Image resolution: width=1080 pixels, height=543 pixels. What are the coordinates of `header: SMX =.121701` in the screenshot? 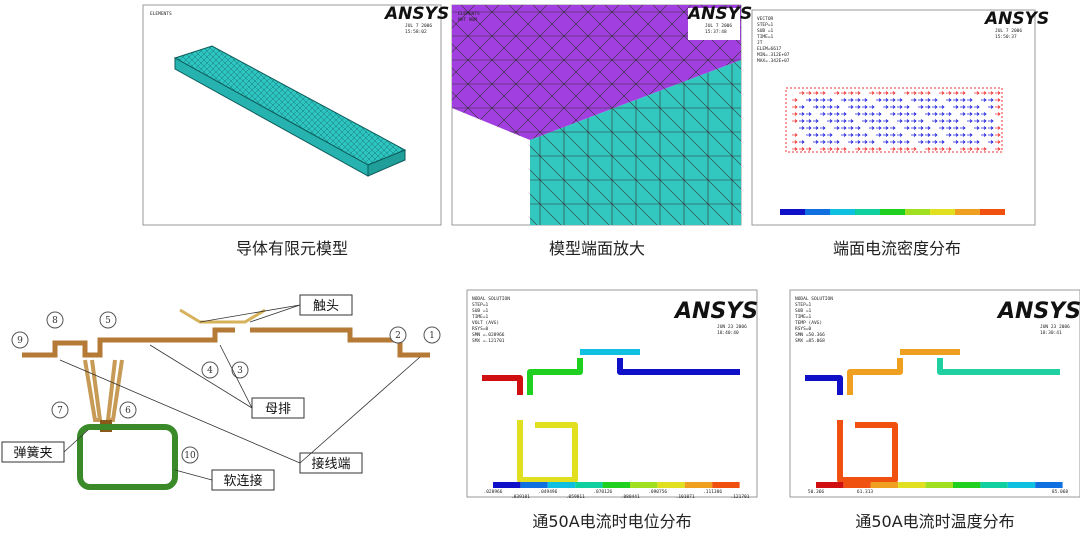 It's located at (488, 341).